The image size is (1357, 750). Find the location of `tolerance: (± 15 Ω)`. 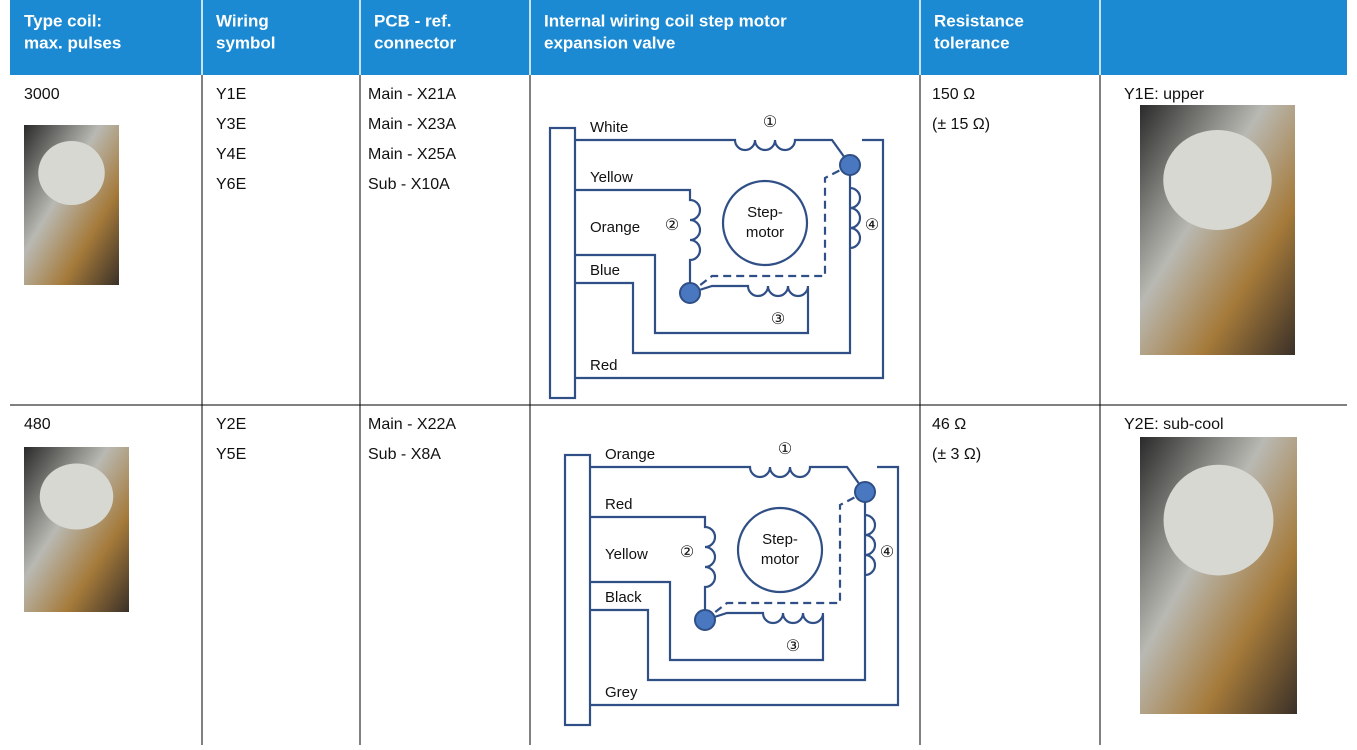

tolerance: (± 15 Ω) is located at coordinates (961, 124).